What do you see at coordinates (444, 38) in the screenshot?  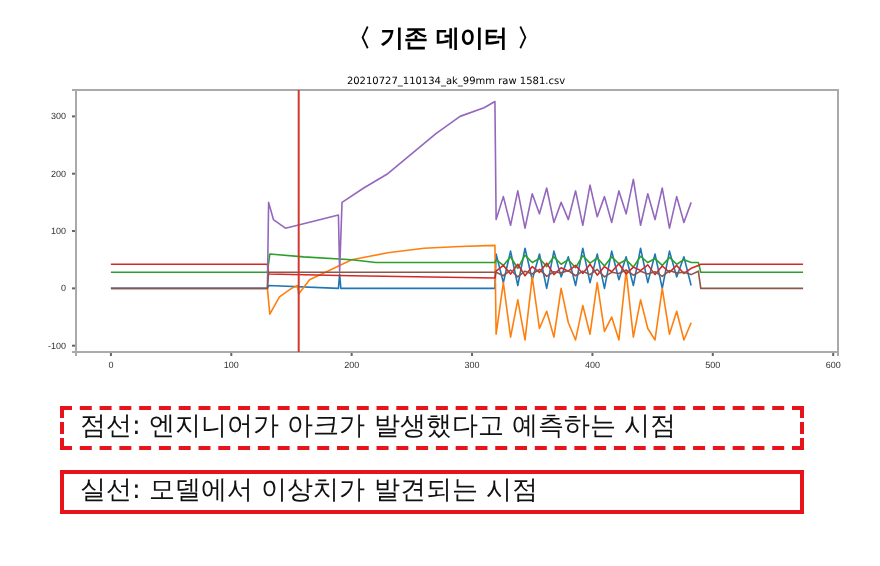 I see `chart-title: 〈 기존 데이터 〉` at bounding box center [444, 38].